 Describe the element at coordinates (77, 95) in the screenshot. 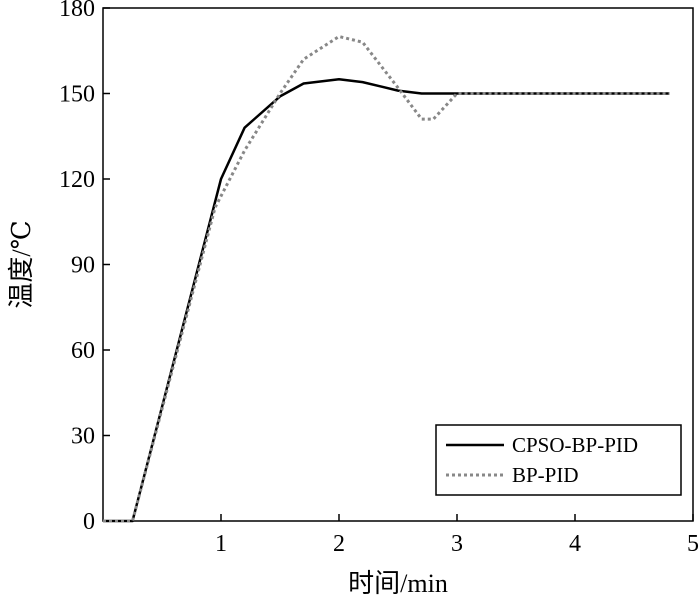

I see `y-tick-label: 150` at that location.